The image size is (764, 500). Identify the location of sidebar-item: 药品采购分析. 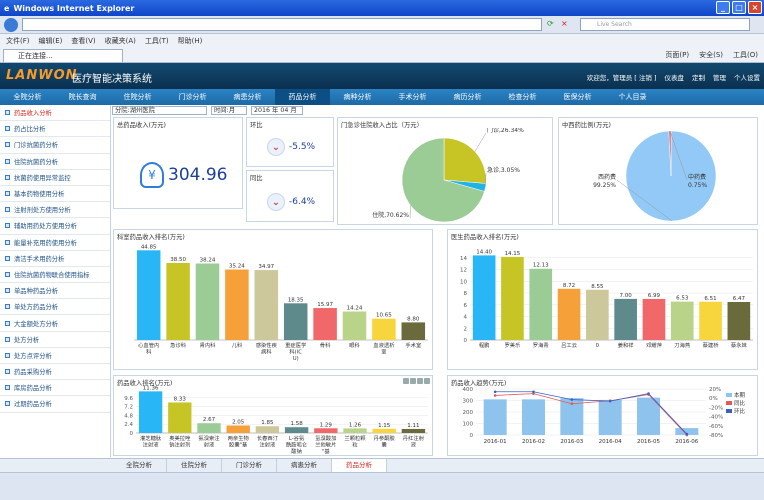
(55, 372).